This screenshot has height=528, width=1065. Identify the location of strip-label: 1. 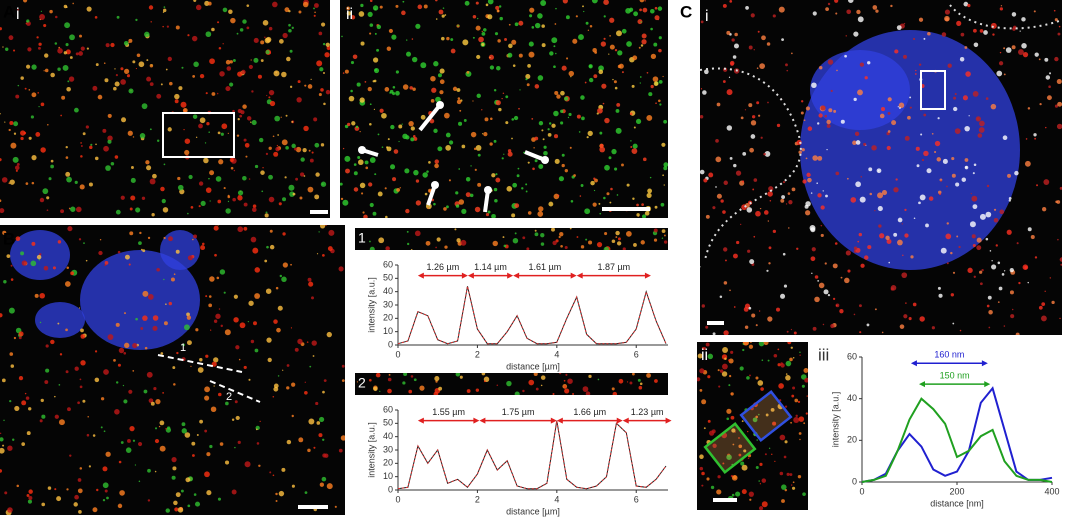
(362, 238).